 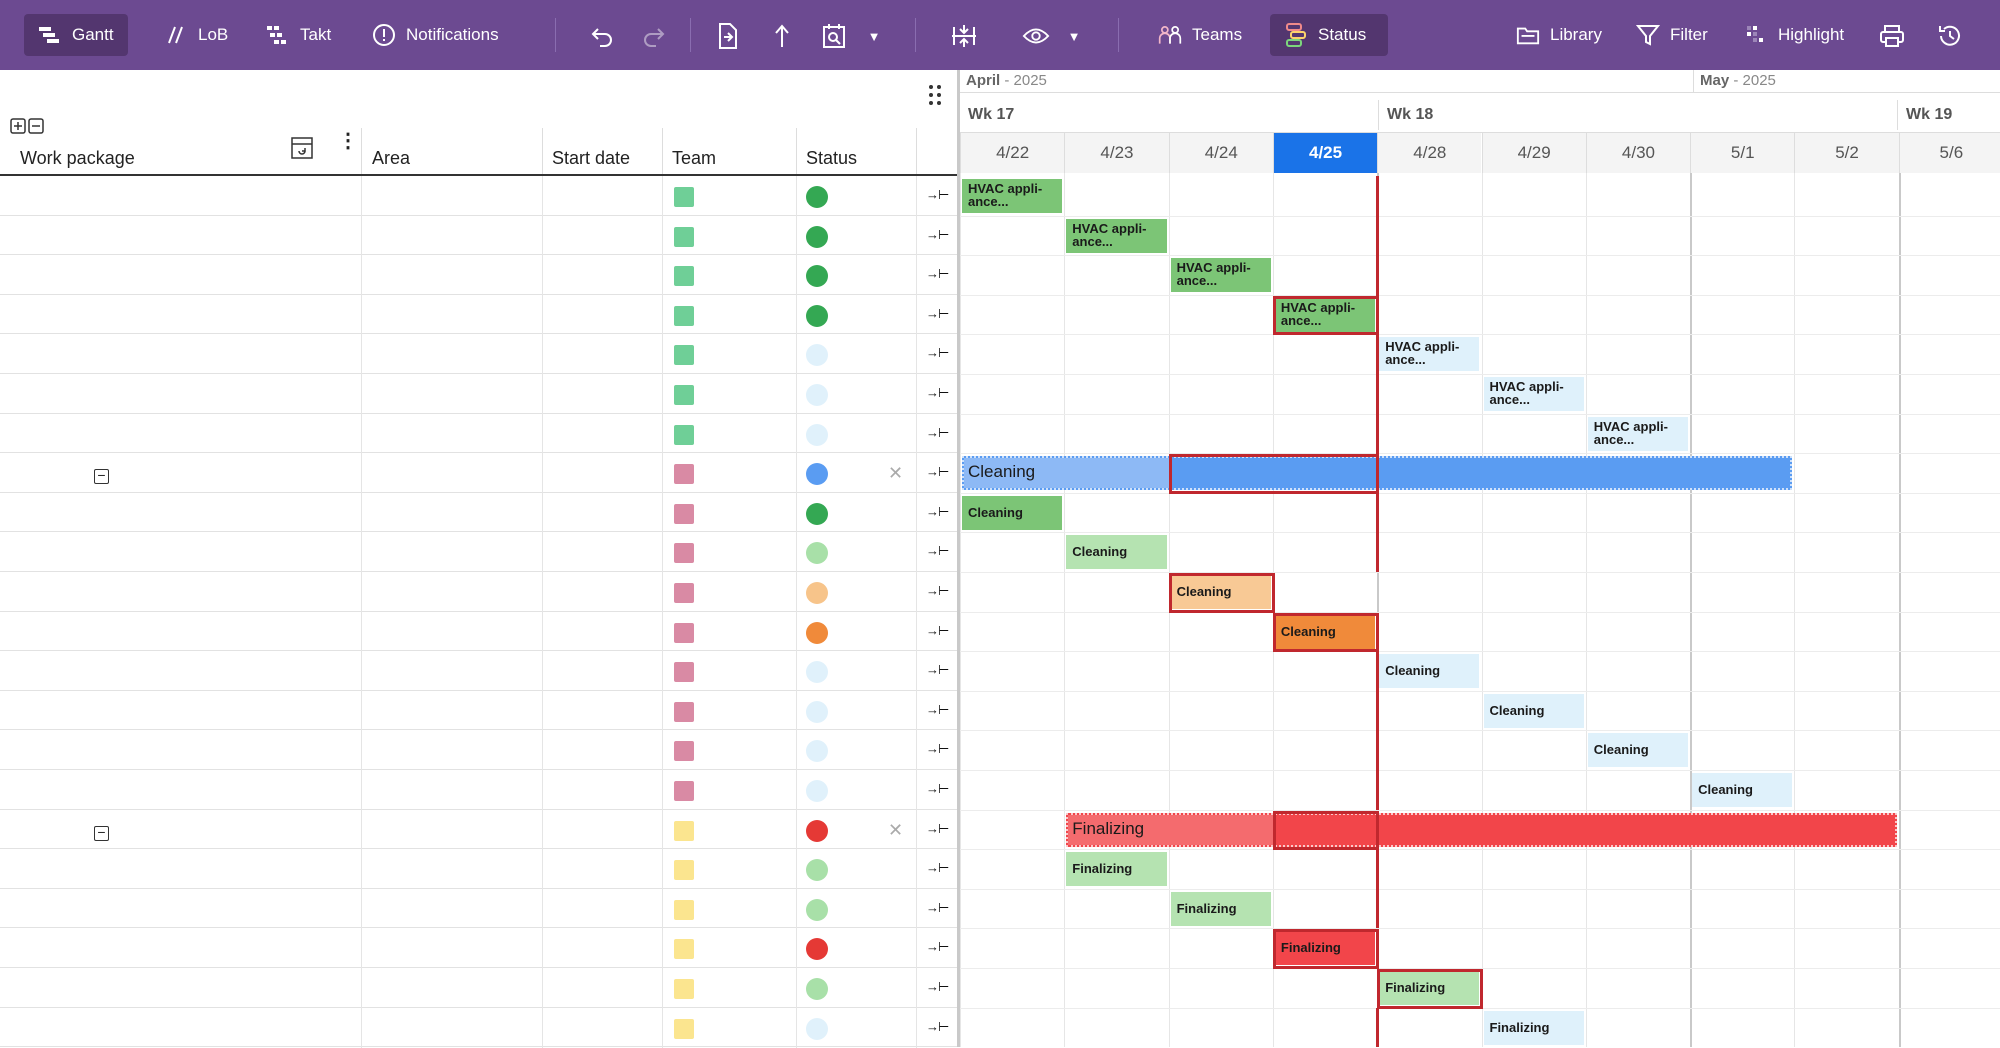 I want to click on expand-all-icon, so click(x=28, y=128).